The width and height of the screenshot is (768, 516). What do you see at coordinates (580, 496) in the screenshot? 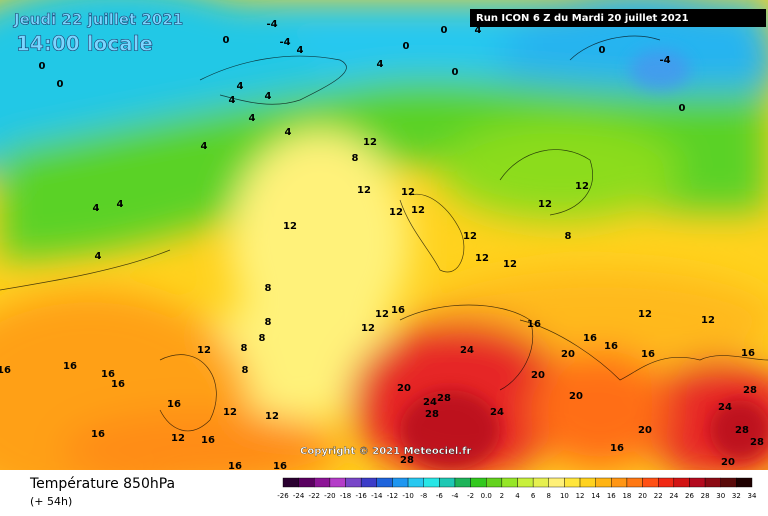
I see `scale-label: 12` at bounding box center [580, 496].